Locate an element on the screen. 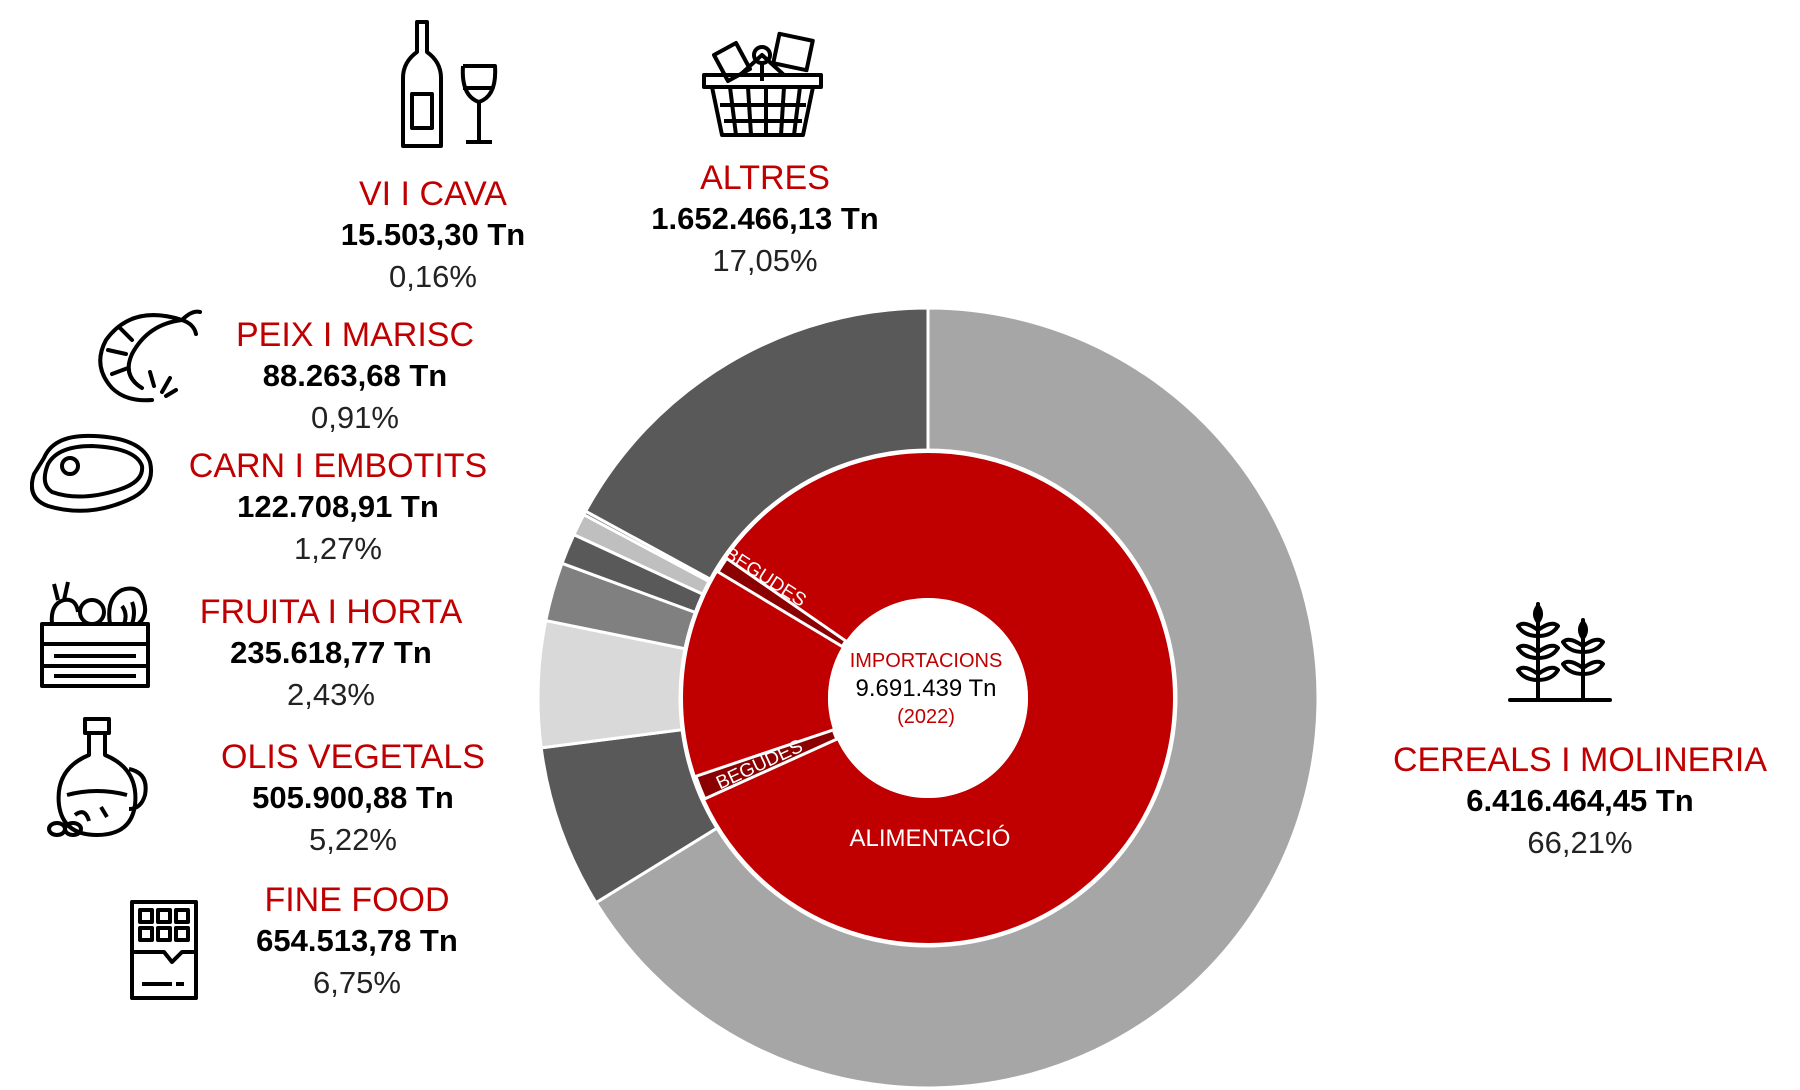 The width and height of the screenshot is (1800, 1090). label-altres: ALTRES 1.652.466,13 Tn 17,05% is located at coordinates (765, 220).